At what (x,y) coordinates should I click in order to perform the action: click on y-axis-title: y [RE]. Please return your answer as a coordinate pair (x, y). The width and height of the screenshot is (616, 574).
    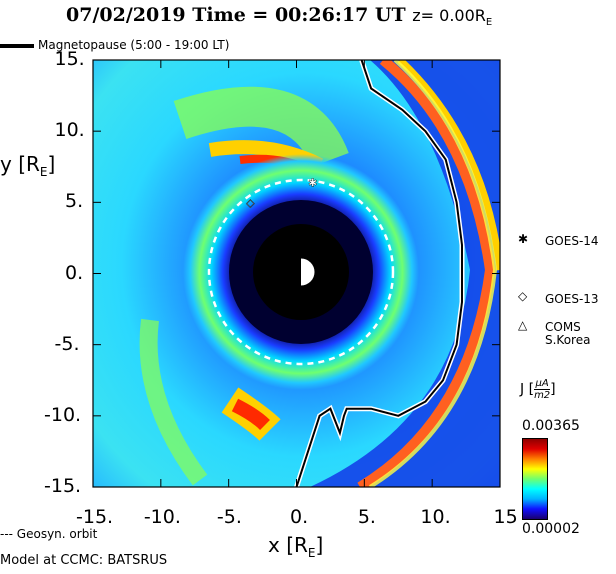
    Looking at the image, I should click on (28, 165).